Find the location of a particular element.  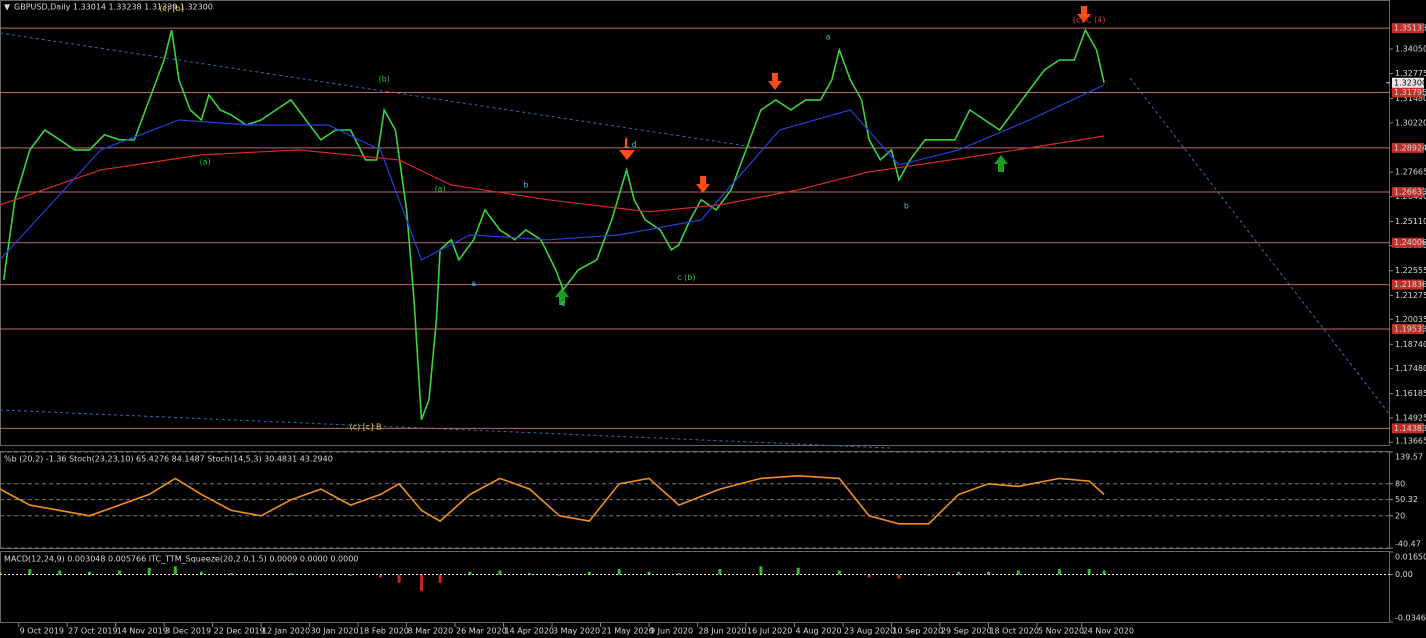

wave-label: (a) is located at coordinates (205, 161).